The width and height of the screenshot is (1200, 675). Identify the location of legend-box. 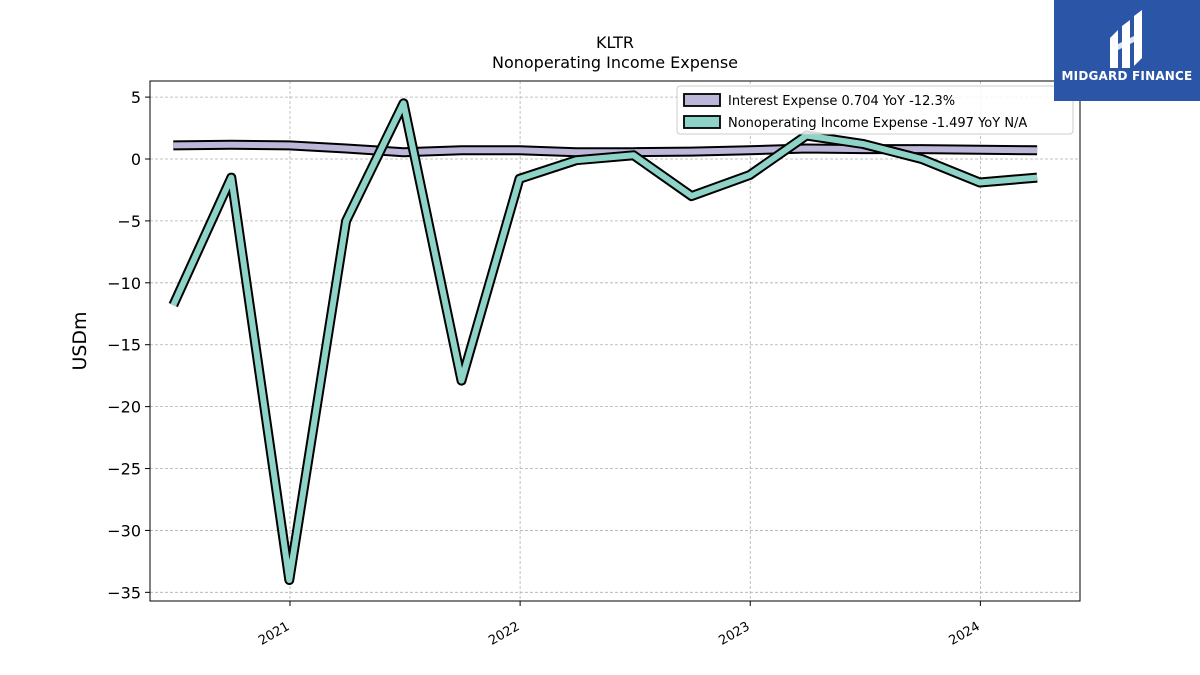
(875, 110).